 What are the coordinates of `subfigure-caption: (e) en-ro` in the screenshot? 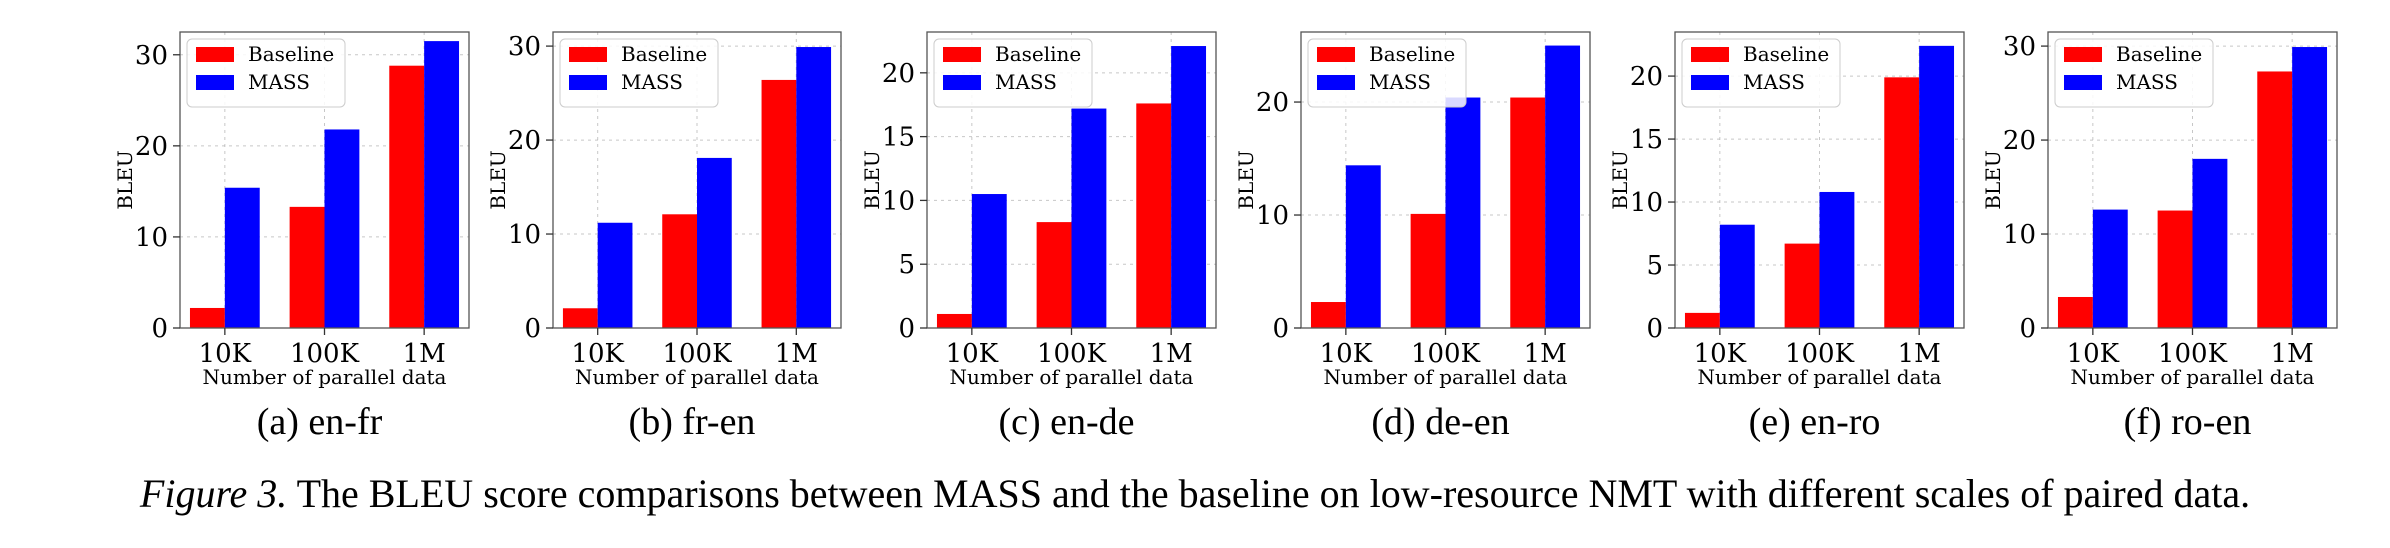 It's located at (1814, 422).